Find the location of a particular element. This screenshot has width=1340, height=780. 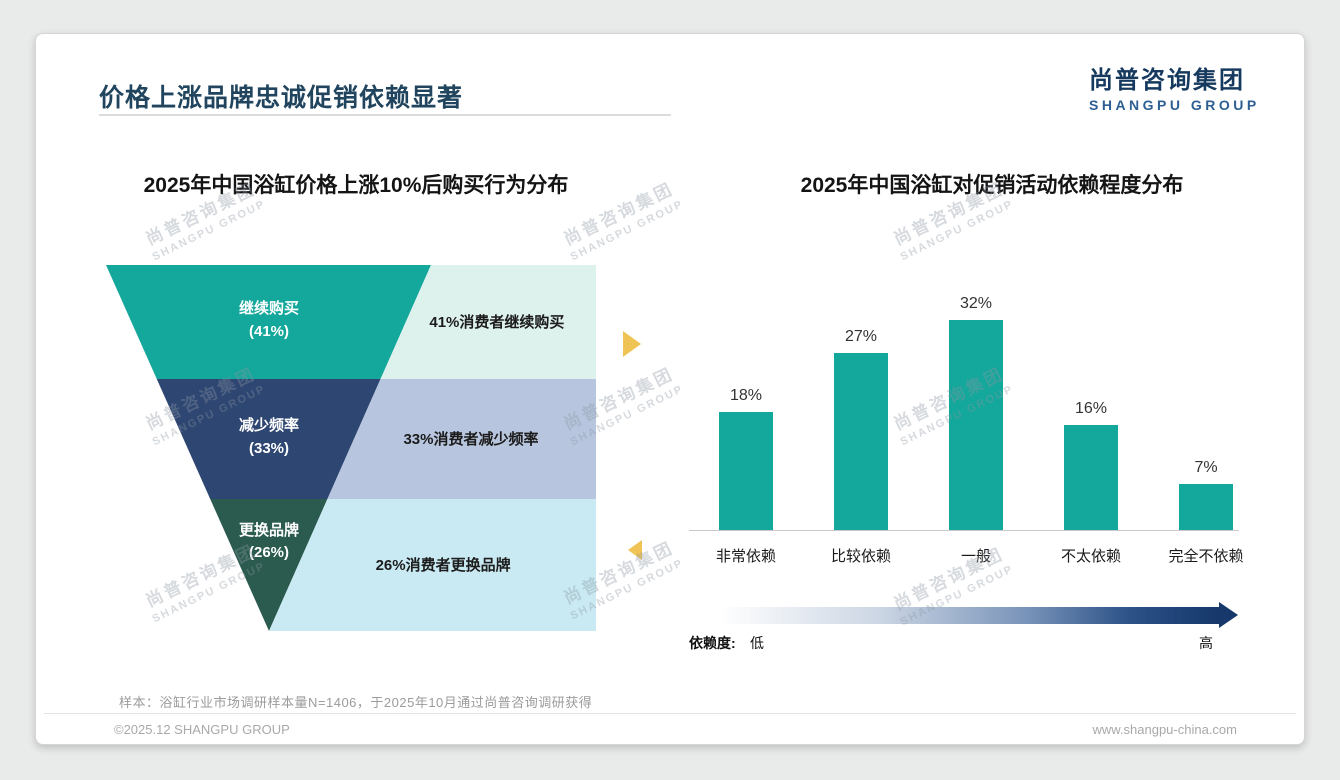

bar-column: 16% is located at coordinates (1091, 465).